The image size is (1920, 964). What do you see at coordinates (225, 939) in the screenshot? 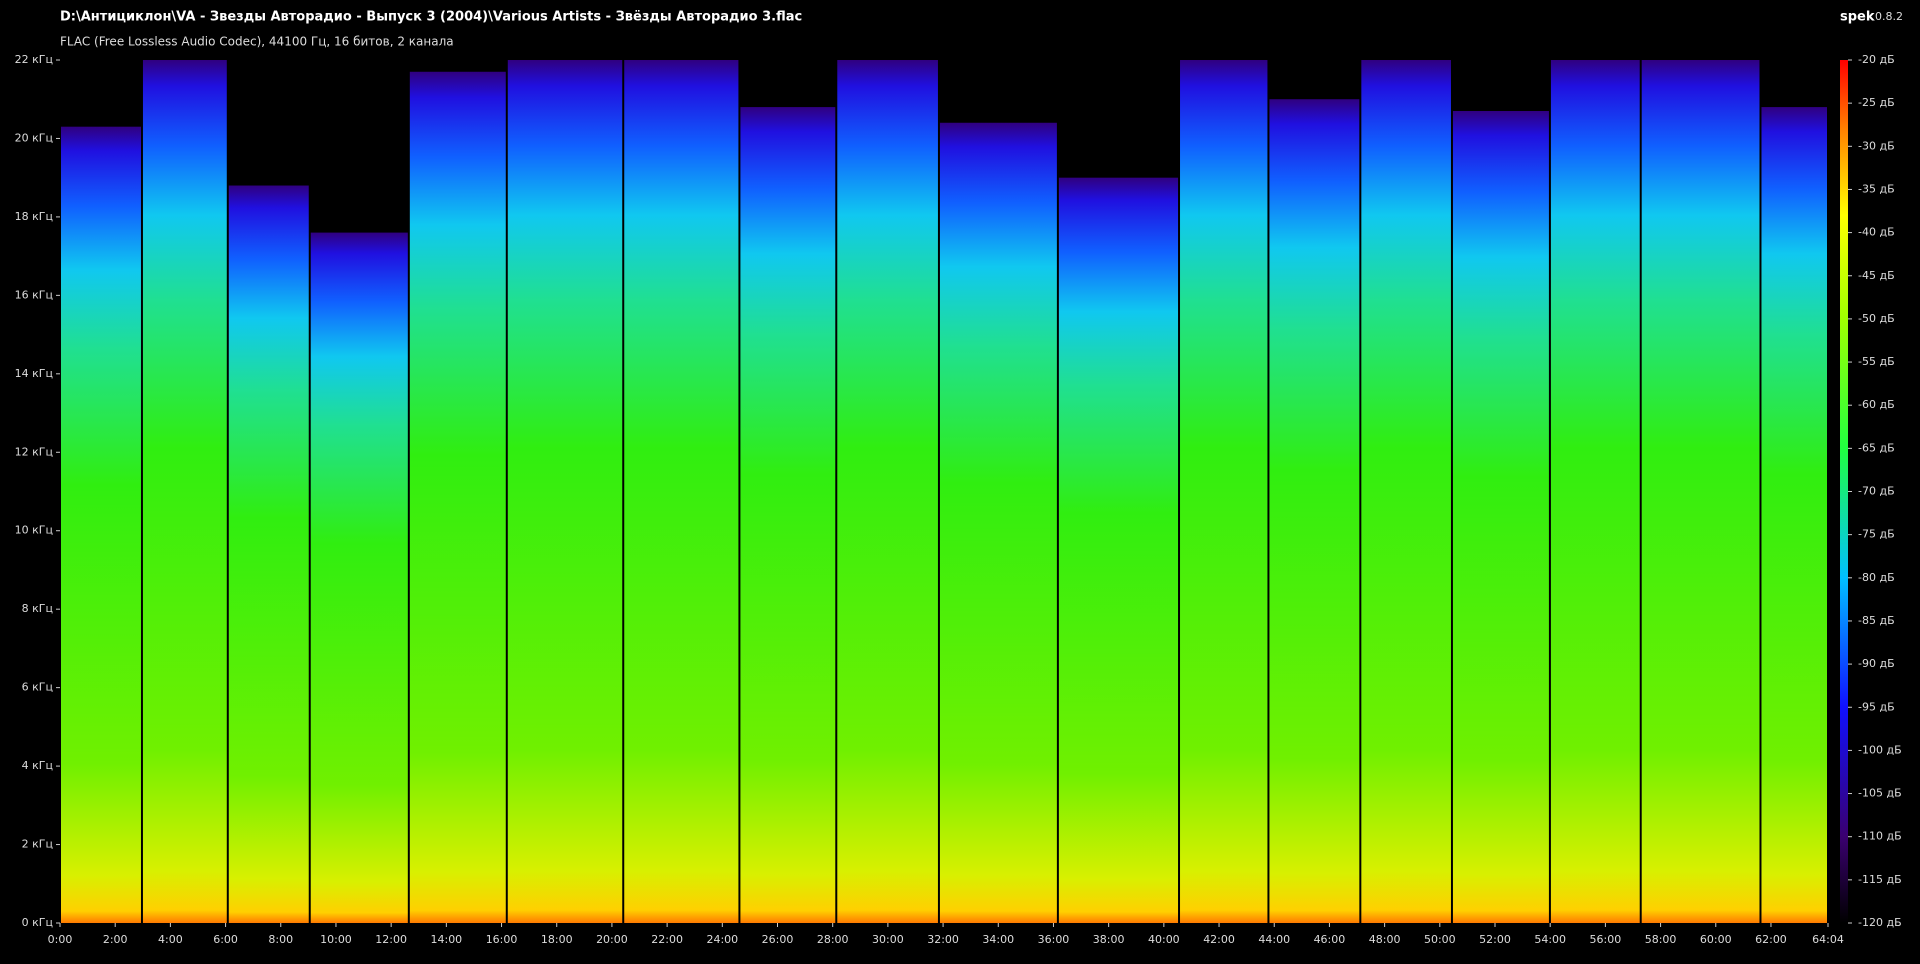
I see `x-tick-label: 6:00` at bounding box center [225, 939].